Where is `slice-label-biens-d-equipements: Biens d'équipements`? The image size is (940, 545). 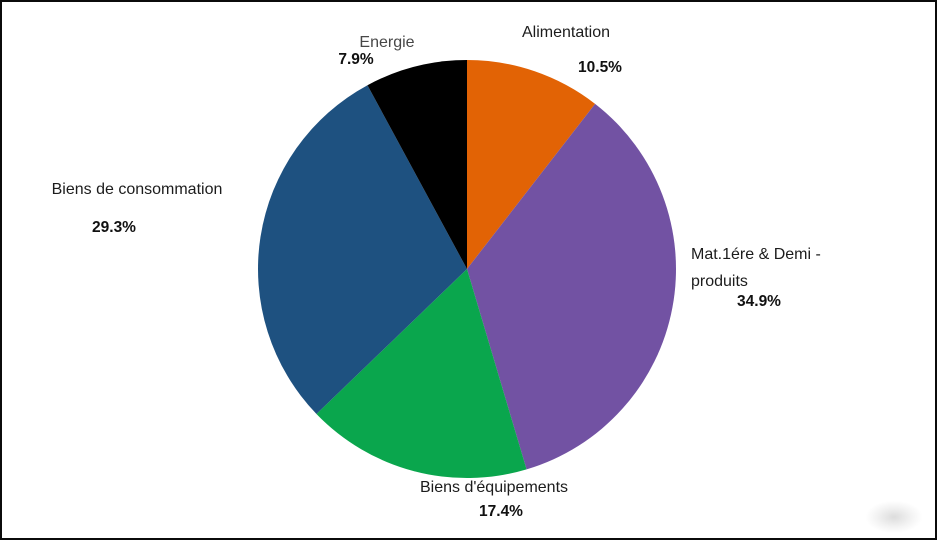
slice-label-biens-d-equipements: Biens d'équipements is located at coordinates (494, 487).